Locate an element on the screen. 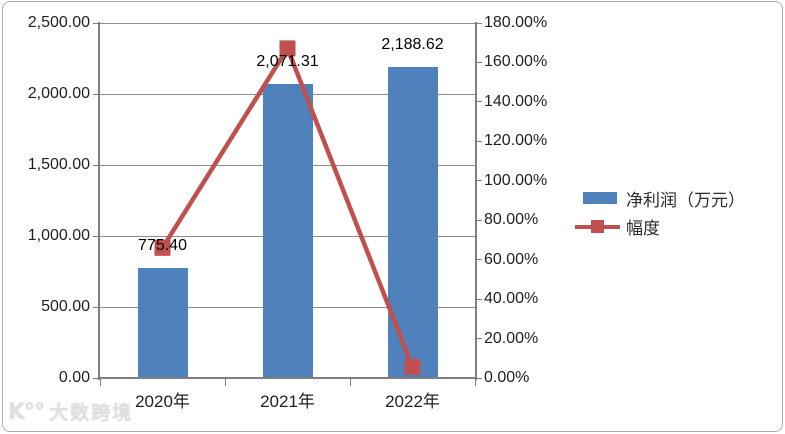 Image resolution: width=785 pixels, height=434 pixels. x-axis-category-label: 2022年 is located at coordinates (412, 401).